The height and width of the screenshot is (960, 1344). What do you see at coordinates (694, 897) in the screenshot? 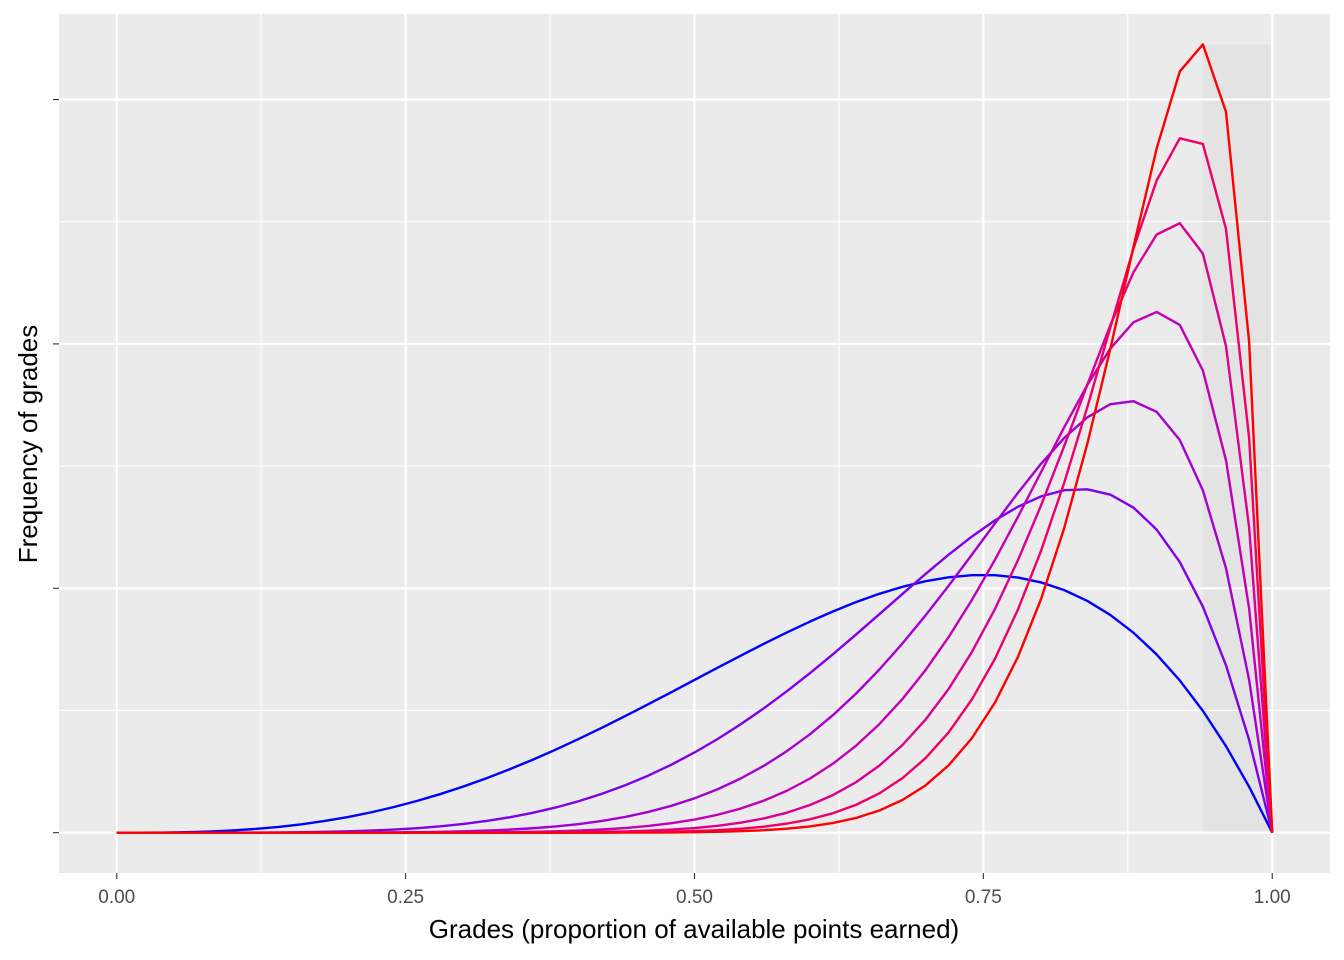
I see `x-tick-label: 0.50` at bounding box center [694, 897].